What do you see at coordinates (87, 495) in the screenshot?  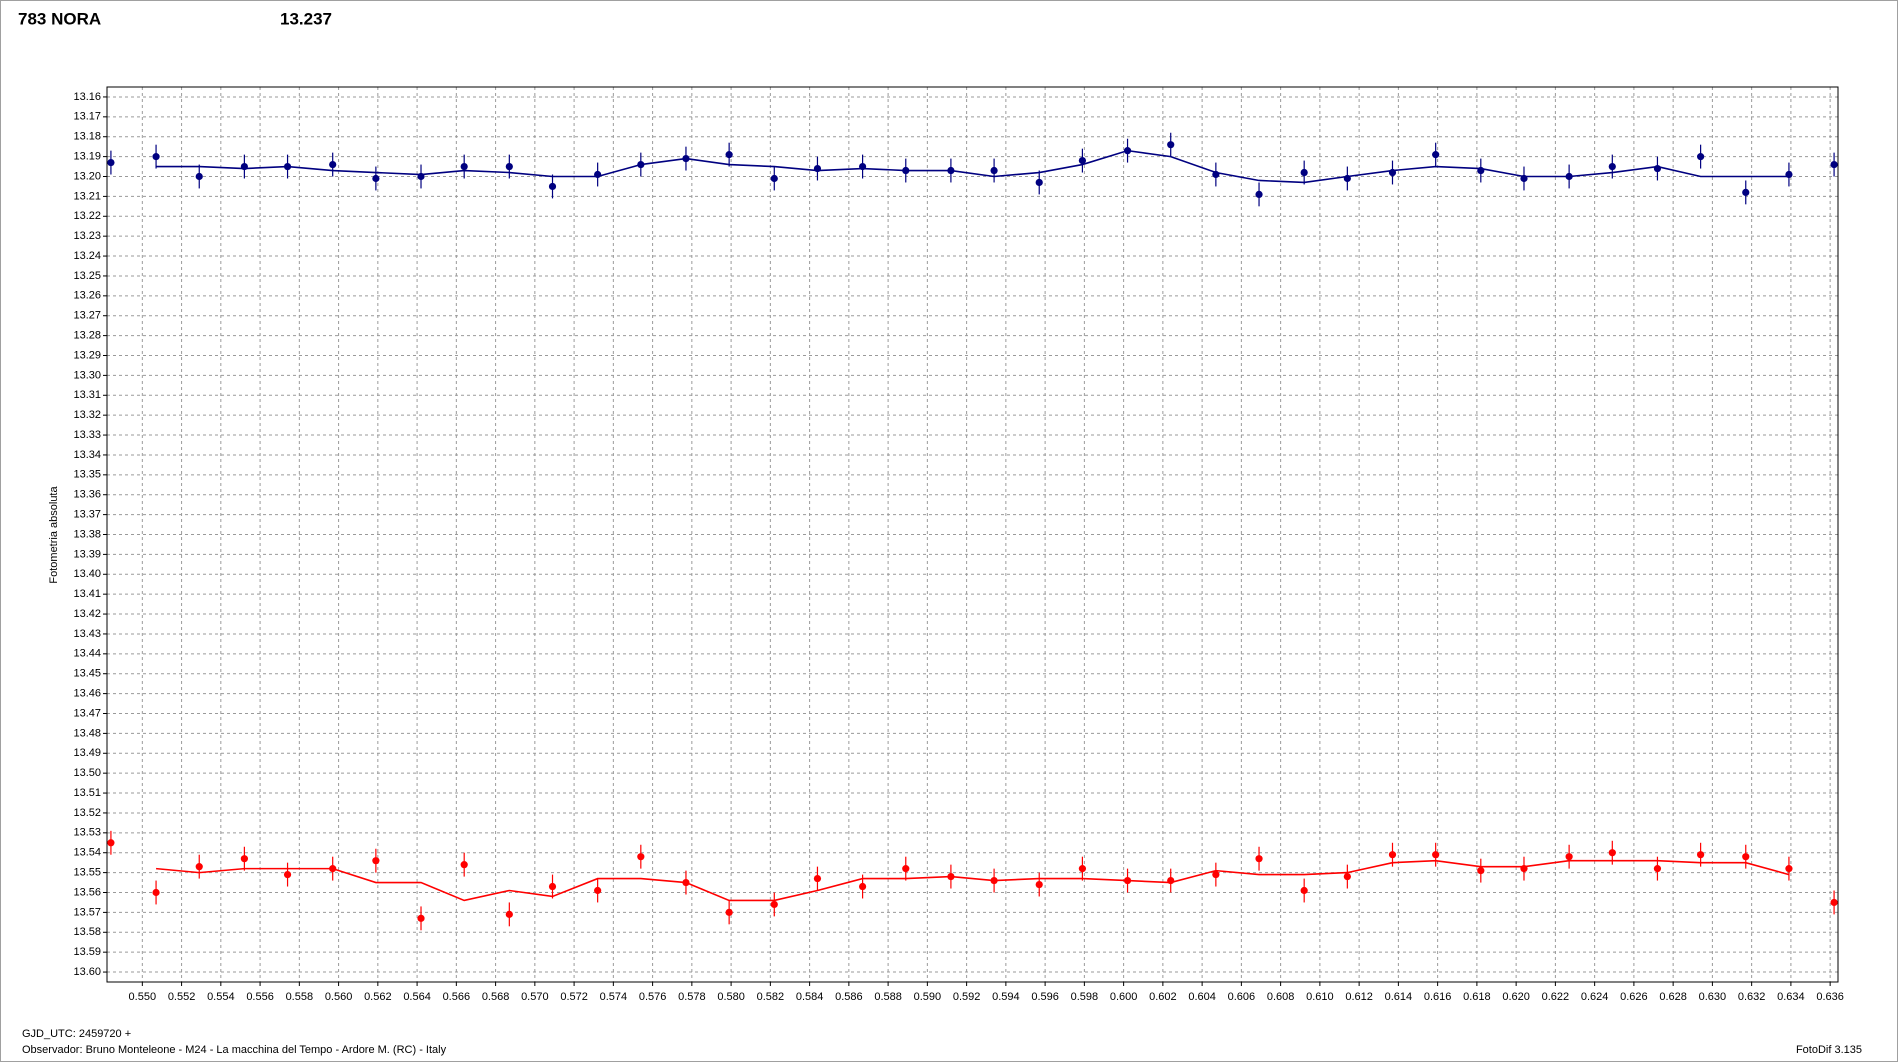 I see `y-tick-label: 13.36` at bounding box center [87, 495].